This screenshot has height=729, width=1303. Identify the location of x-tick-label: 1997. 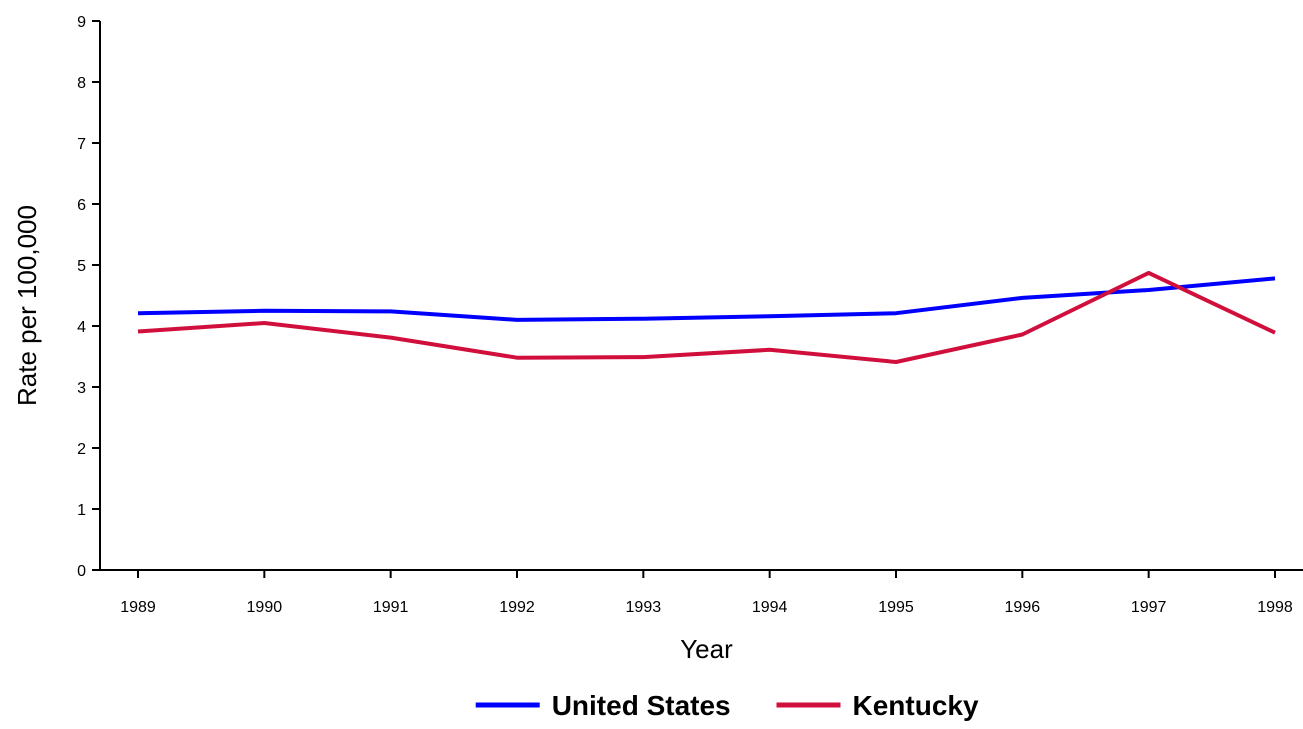
(1149, 607).